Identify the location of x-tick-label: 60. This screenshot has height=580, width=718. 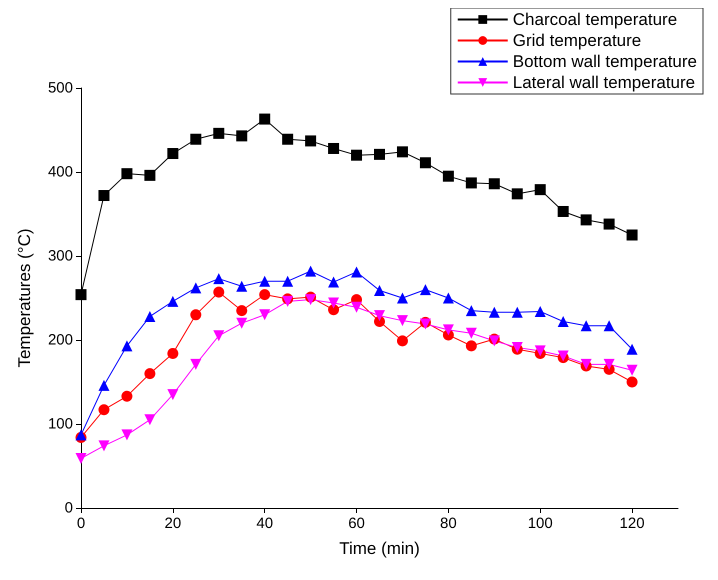
(356, 523).